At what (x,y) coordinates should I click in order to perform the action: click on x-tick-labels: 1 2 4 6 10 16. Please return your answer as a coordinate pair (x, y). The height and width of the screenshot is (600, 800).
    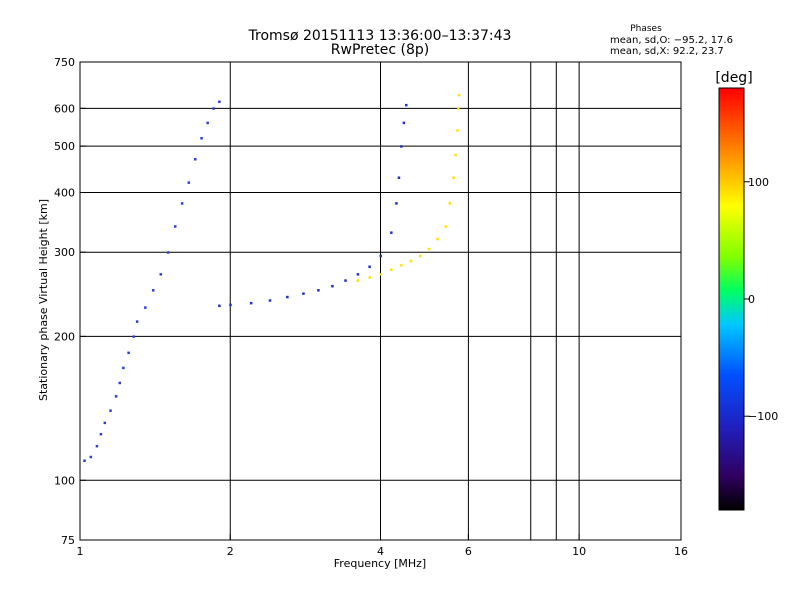
    Looking at the image, I should click on (382, 546).